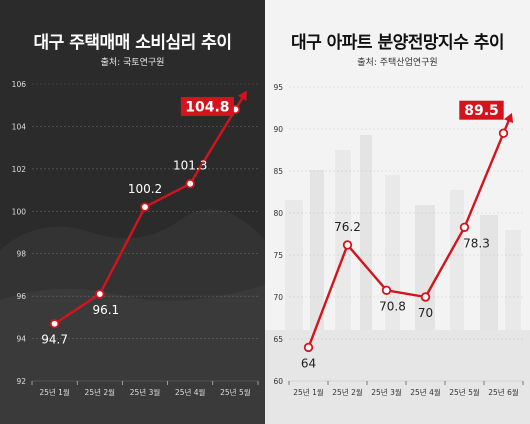 This screenshot has width=530, height=424. I want to click on y-tick-label: 100, so click(19, 211).